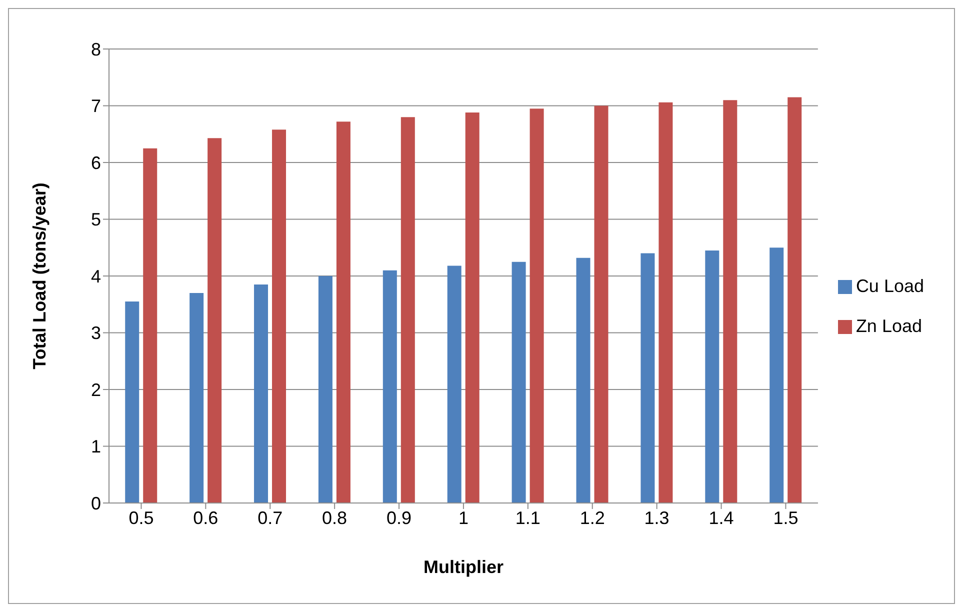 Image resolution: width=961 pixels, height=610 pixels. What do you see at coordinates (785, 518) in the screenshot?
I see `x-tick-label: 1.5` at bounding box center [785, 518].